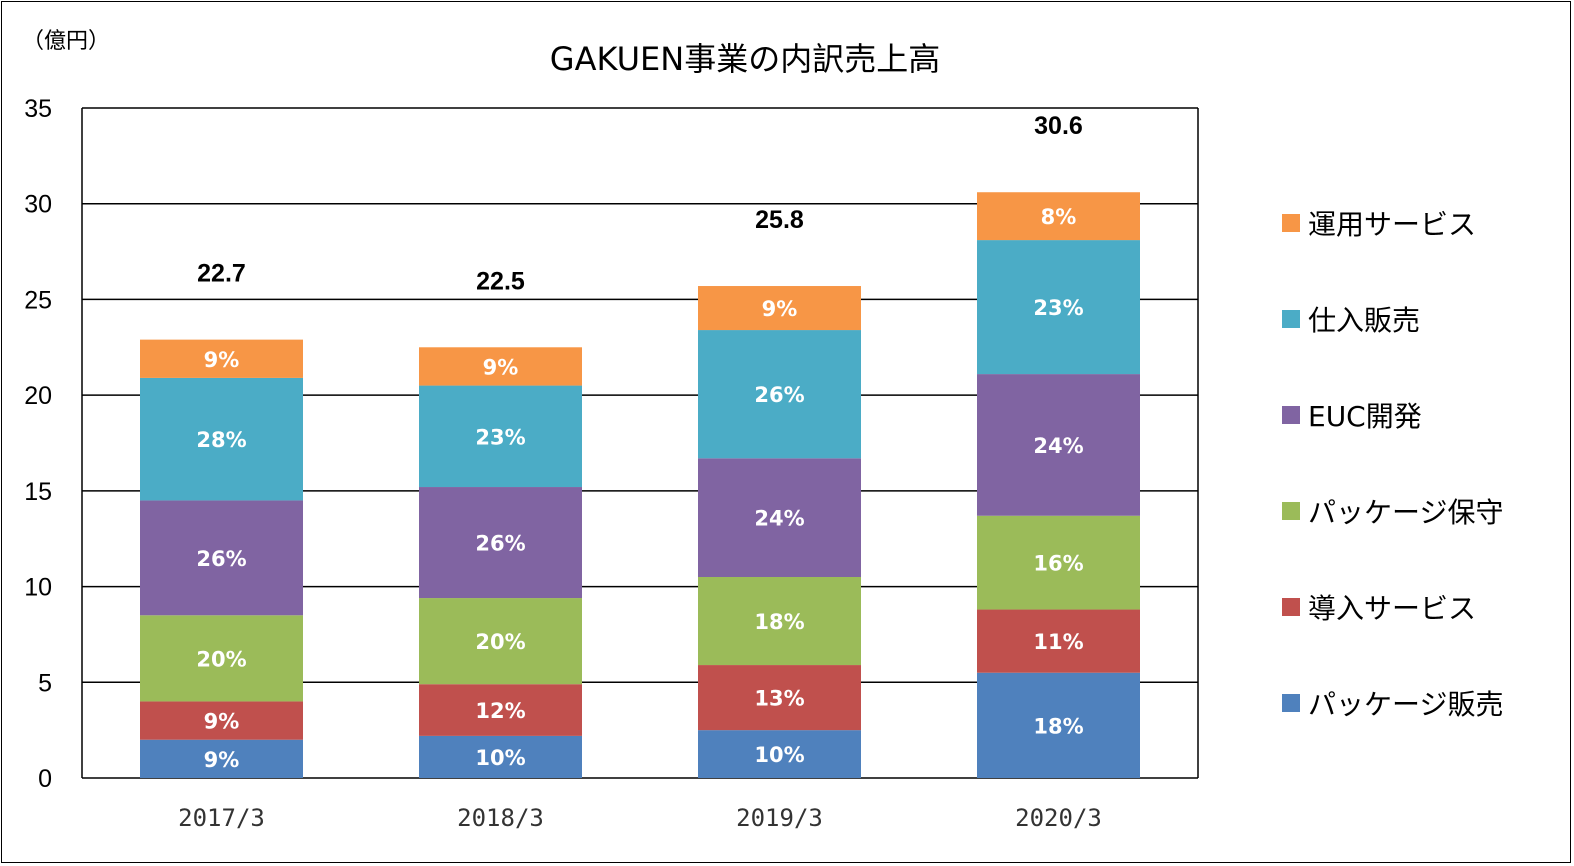  I want to click on y-tick-label: 35, so click(38, 109).